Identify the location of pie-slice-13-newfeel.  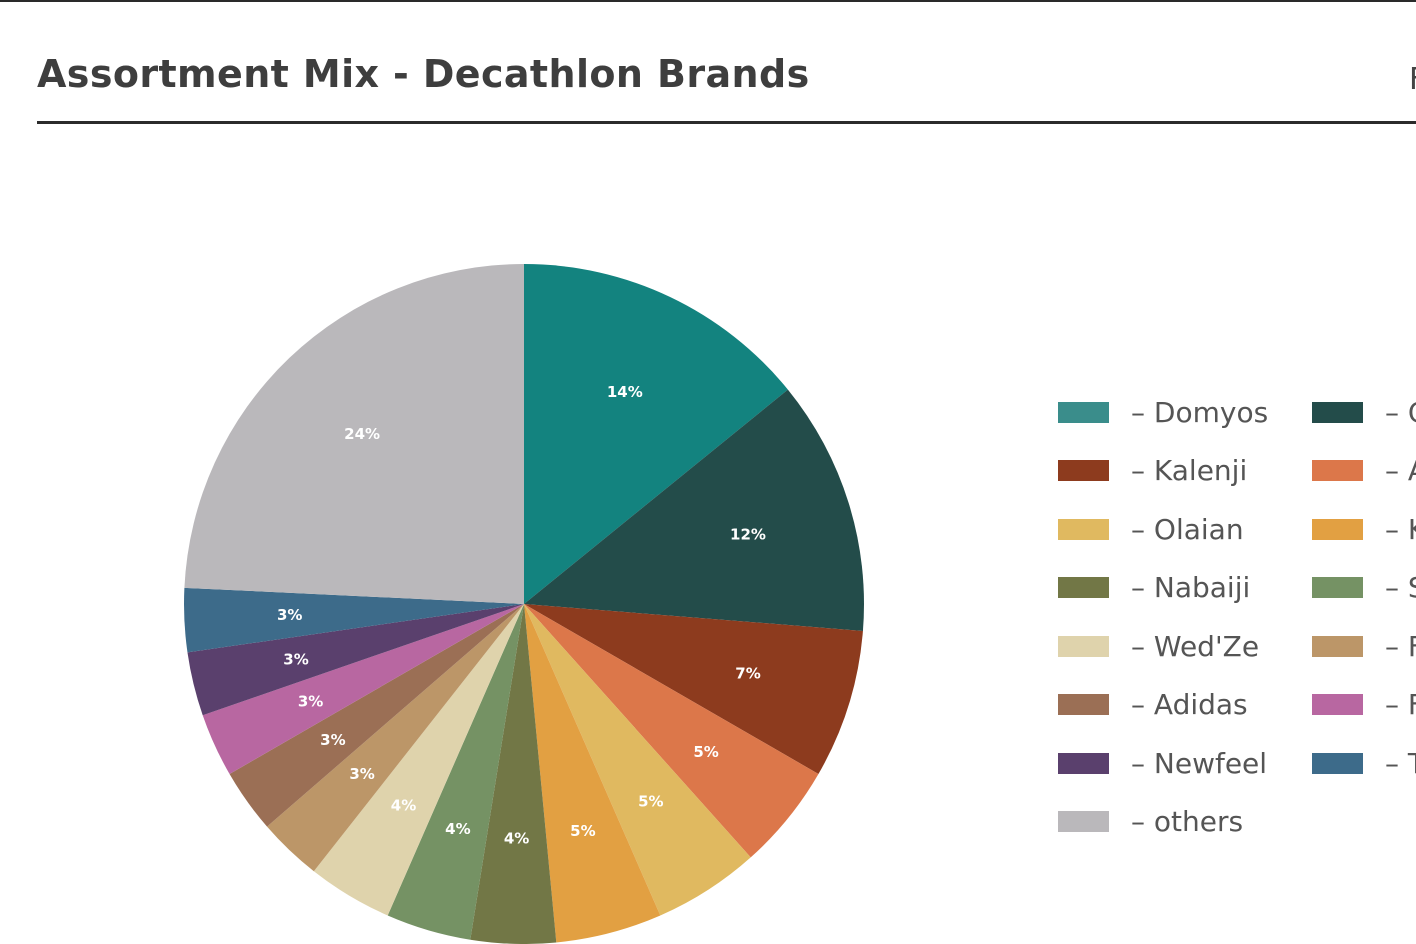
(355, 660).